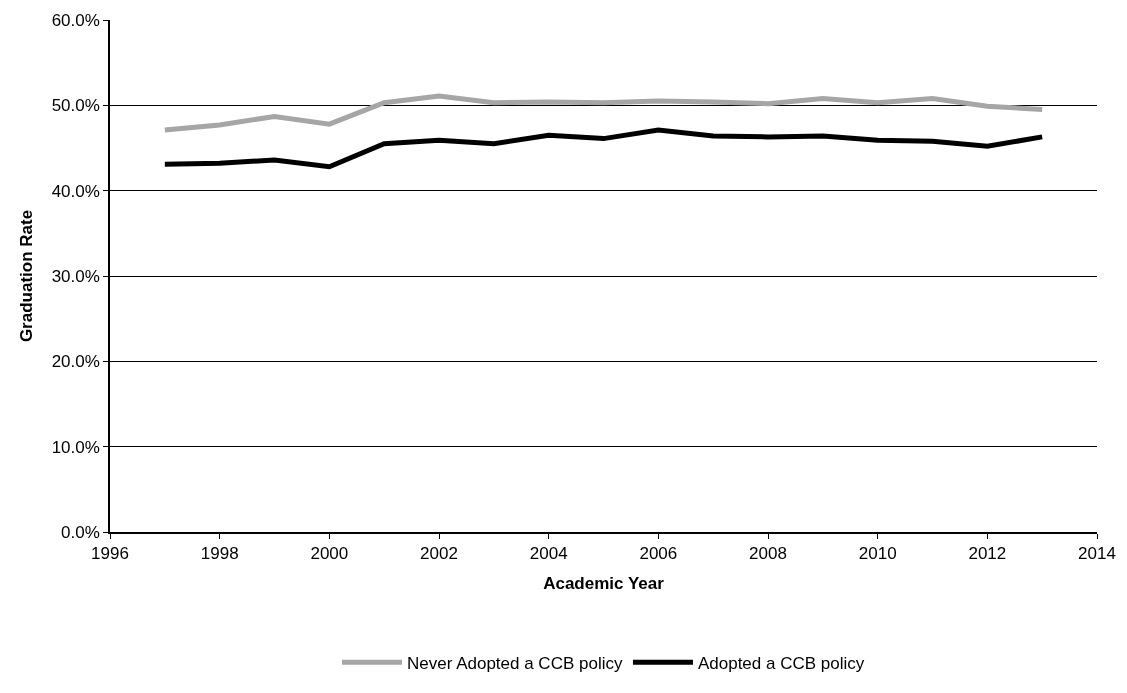 This screenshot has width=1127, height=693. What do you see at coordinates (987, 554) in the screenshot?
I see `x-tick-label: 2012` at bounding box center [987, 554].